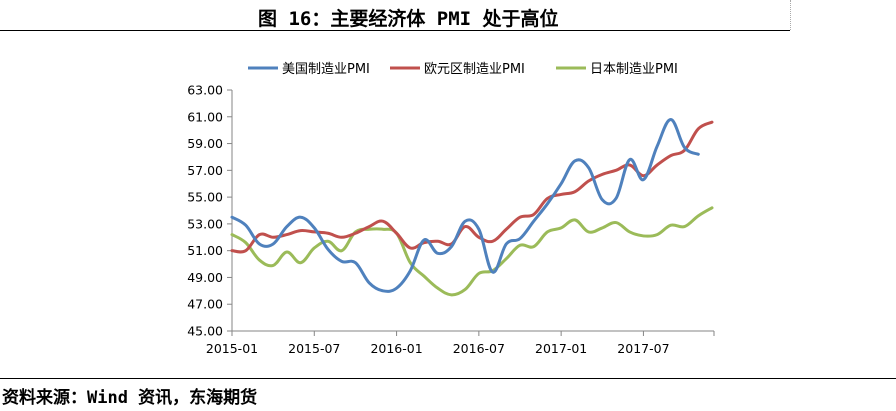  What do you see at coordinates (205, 223) in the screenshot?
I see `y-tick-label: 53.00` at bounding box center [205, 223].